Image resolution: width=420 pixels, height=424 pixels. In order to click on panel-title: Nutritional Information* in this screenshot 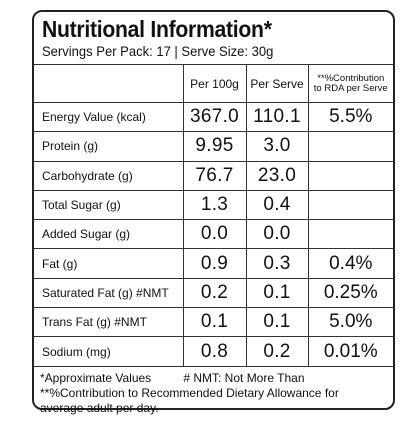, I will do `click(157, 29)`.